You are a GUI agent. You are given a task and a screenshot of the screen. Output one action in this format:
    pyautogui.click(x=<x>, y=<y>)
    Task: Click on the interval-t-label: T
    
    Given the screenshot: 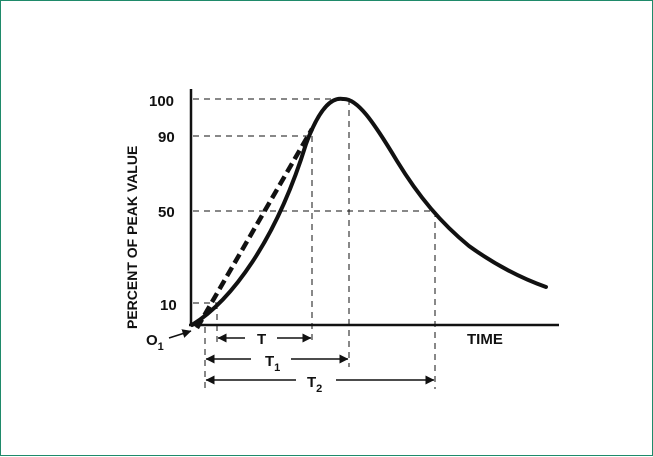 What is the action you would take?
    pyautogui.click(x=261, y=339)
    